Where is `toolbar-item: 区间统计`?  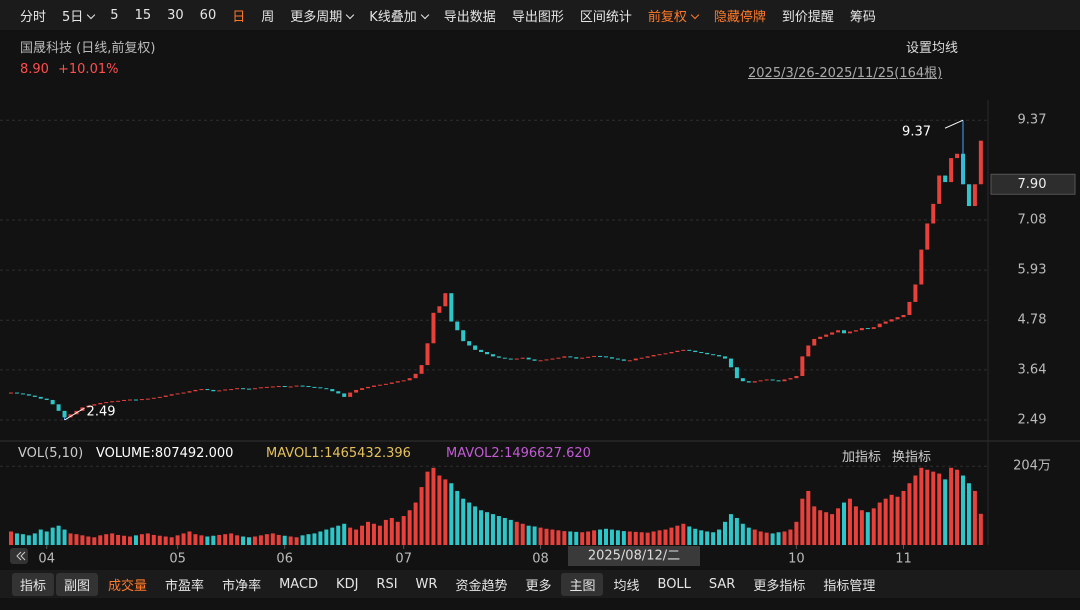
toolbar-item: 区间统计 is located at coordinates (605, 17).